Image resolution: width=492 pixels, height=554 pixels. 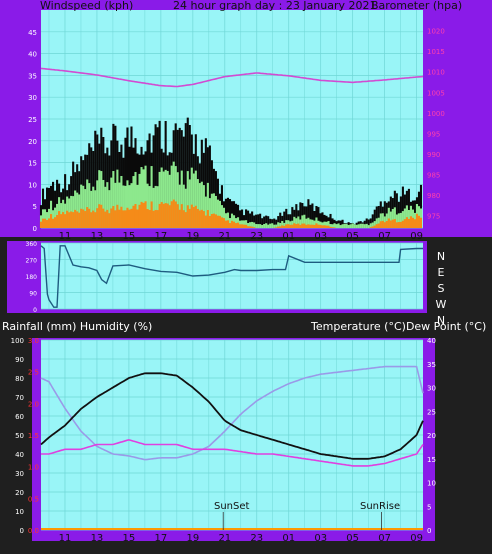 What do you see at coordinates (431, 341) in the screenshot?
I see `temperature-tick-label: 40` at bounding box center [431, 341].